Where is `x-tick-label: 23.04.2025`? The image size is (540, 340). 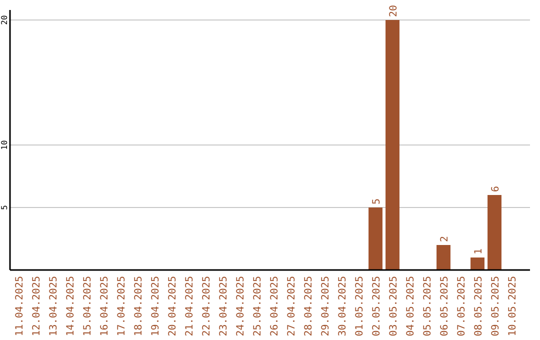
x-tick-label: 23.04.2025 is located at coordinates (224, 306).